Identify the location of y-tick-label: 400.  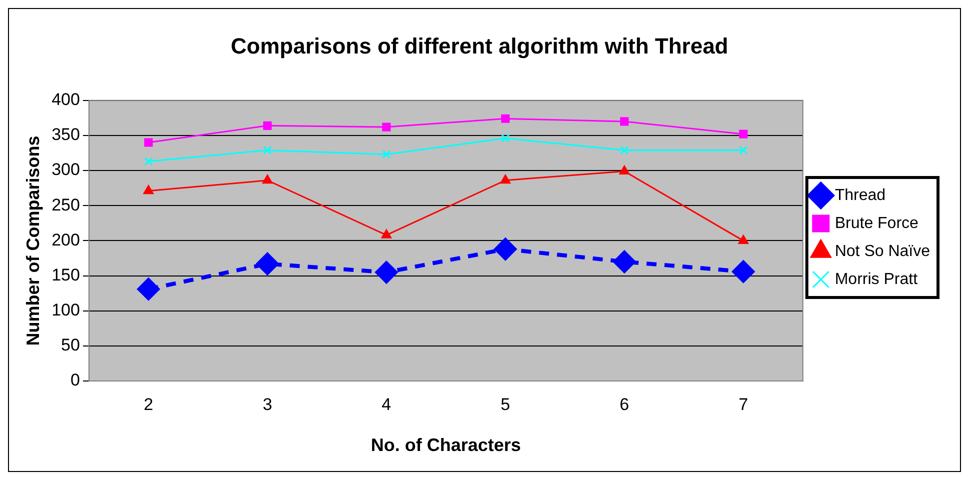
(66, 100).